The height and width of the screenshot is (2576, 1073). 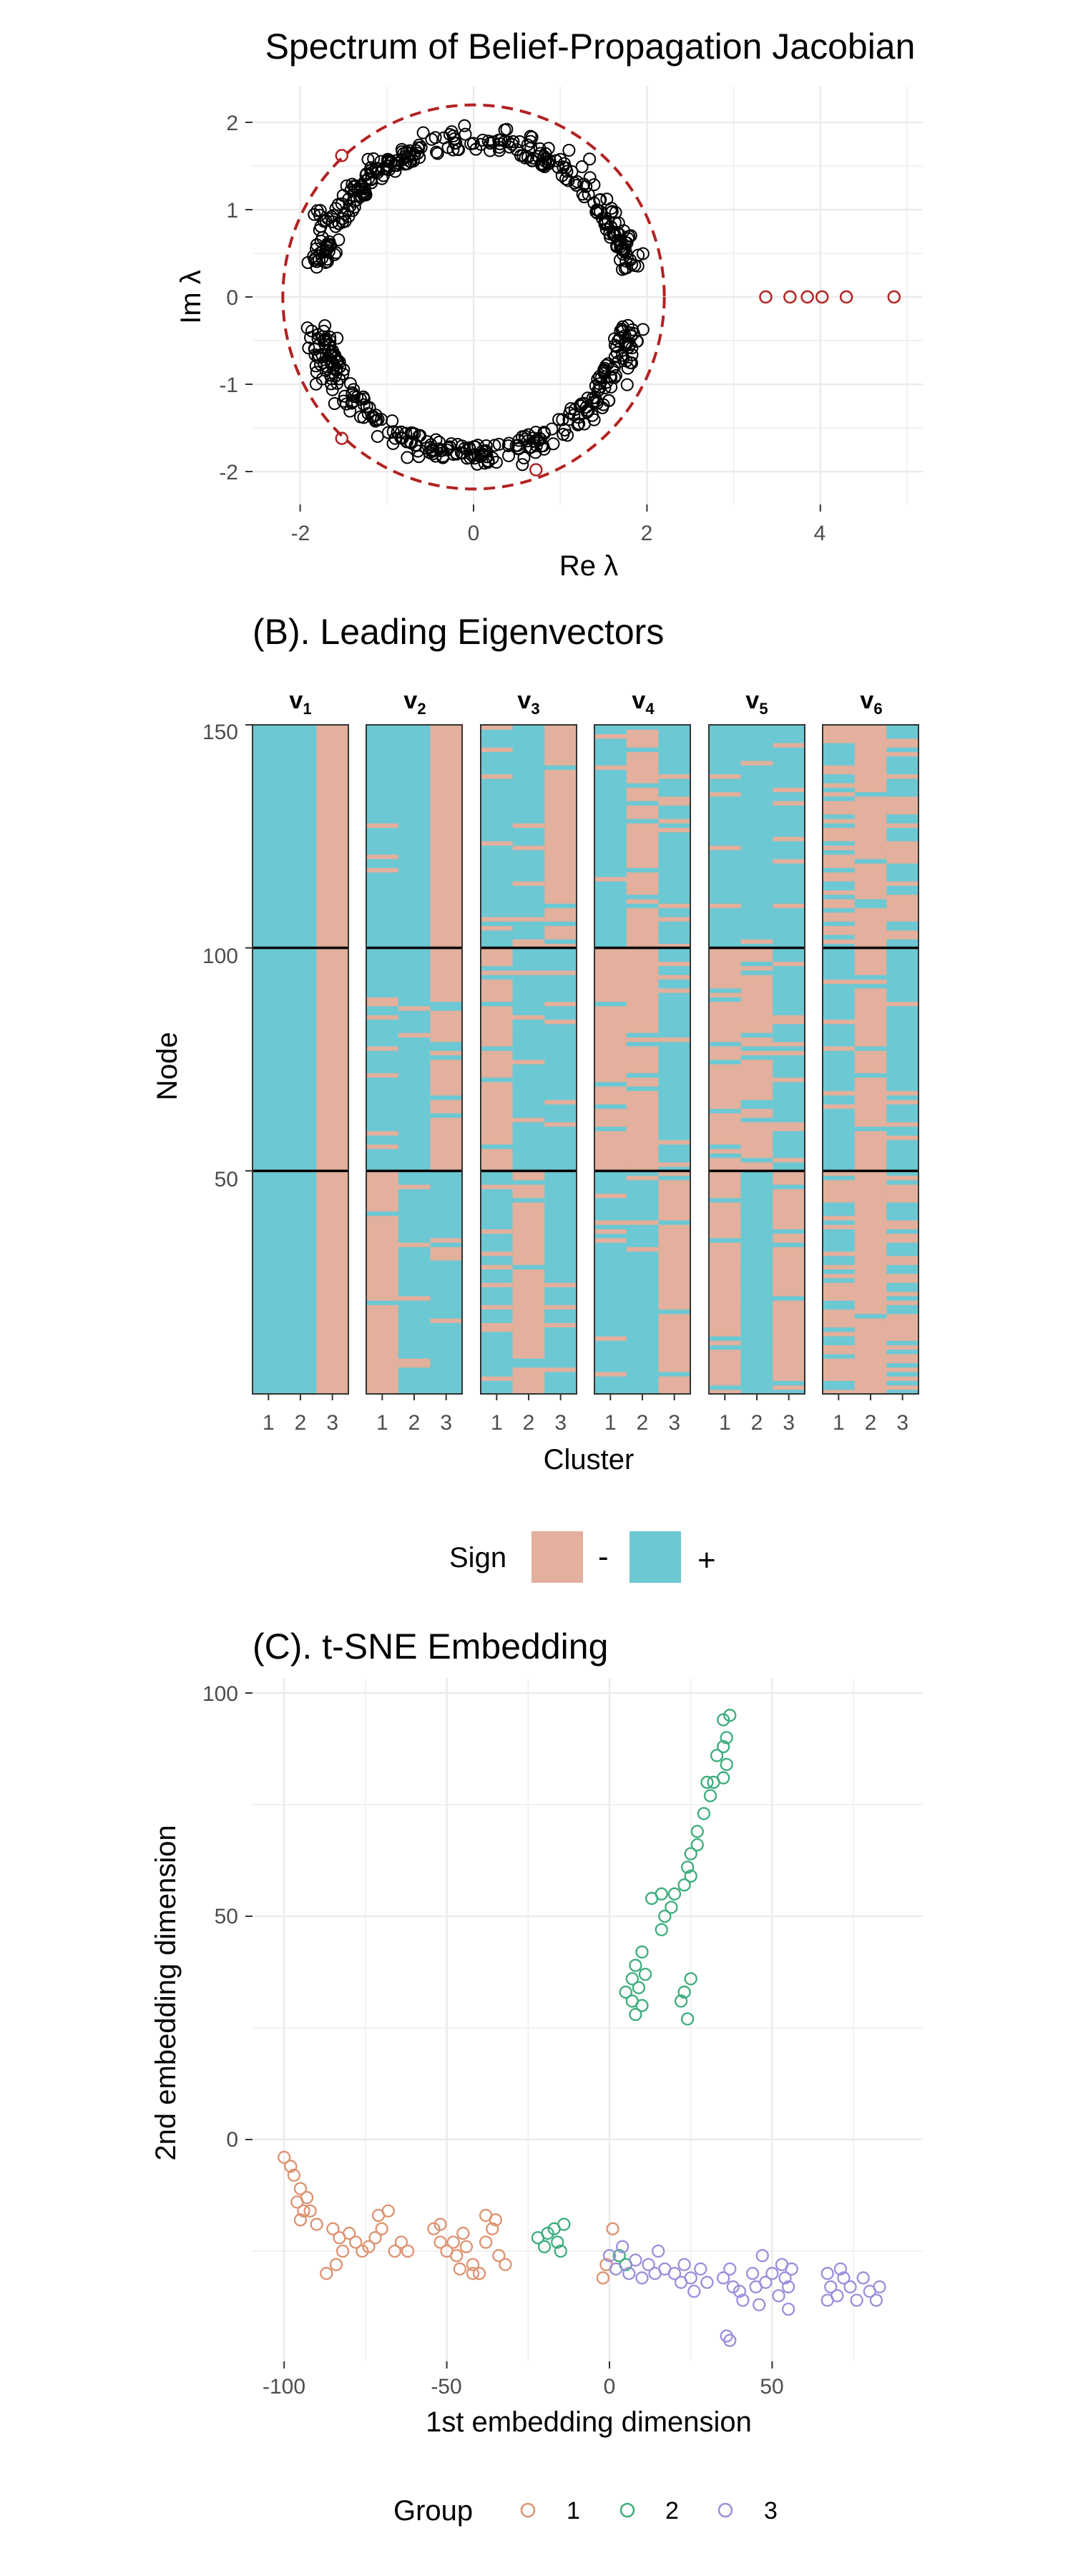 I want to click on group-2-point, so click(x=652, y=1898).